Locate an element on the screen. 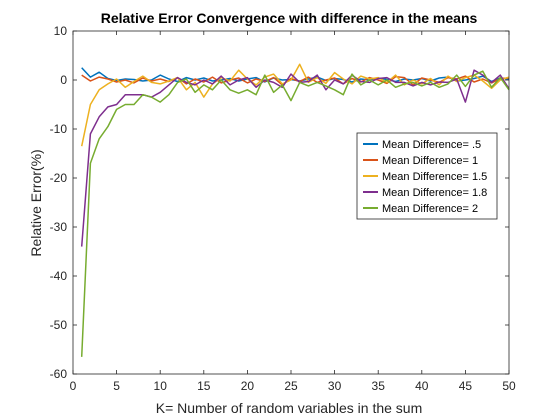 This screenshot has width=560, height=420. legend-box is located at coordinates (427, 176).